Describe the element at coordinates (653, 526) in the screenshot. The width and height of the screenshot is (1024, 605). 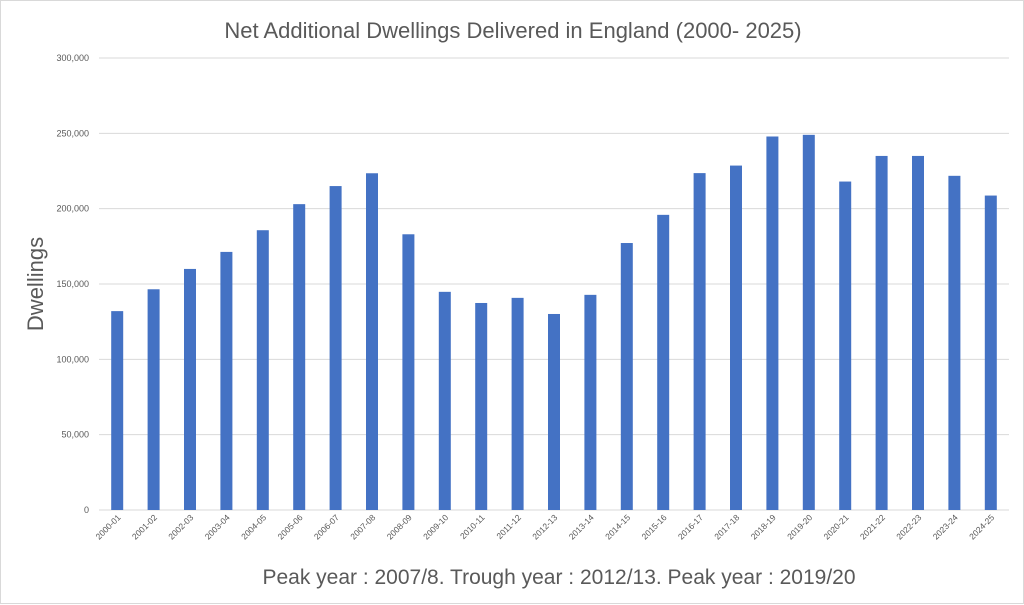
I see `x-tick-label: 2015-16` at that location.